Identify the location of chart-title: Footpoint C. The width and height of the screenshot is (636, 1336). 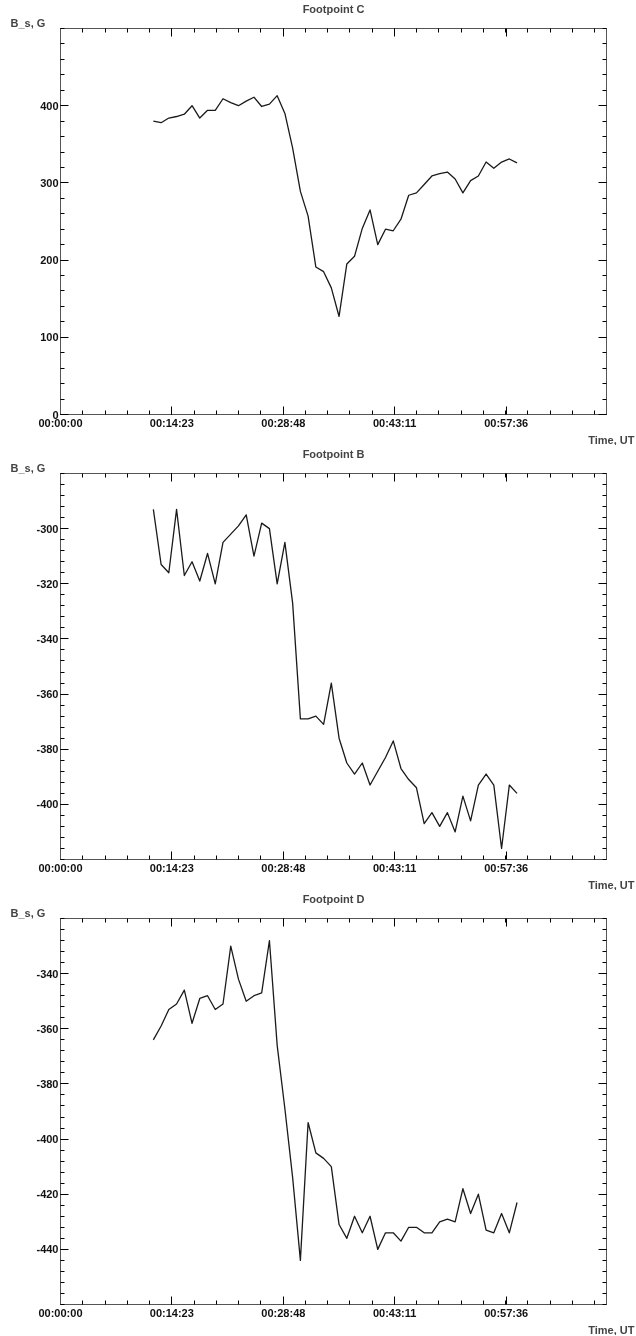
(333, 8).